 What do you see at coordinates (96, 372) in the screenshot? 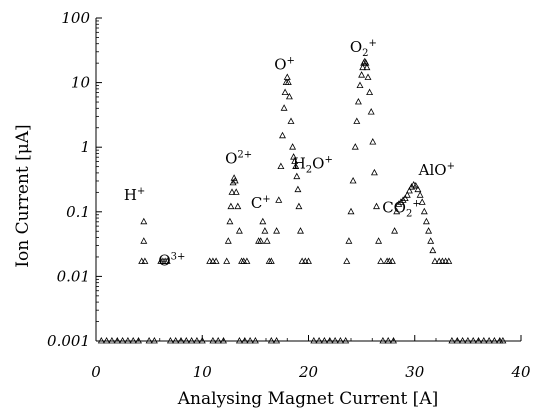
I see `x-tick-label: 0` at bounding box center [96, 372].